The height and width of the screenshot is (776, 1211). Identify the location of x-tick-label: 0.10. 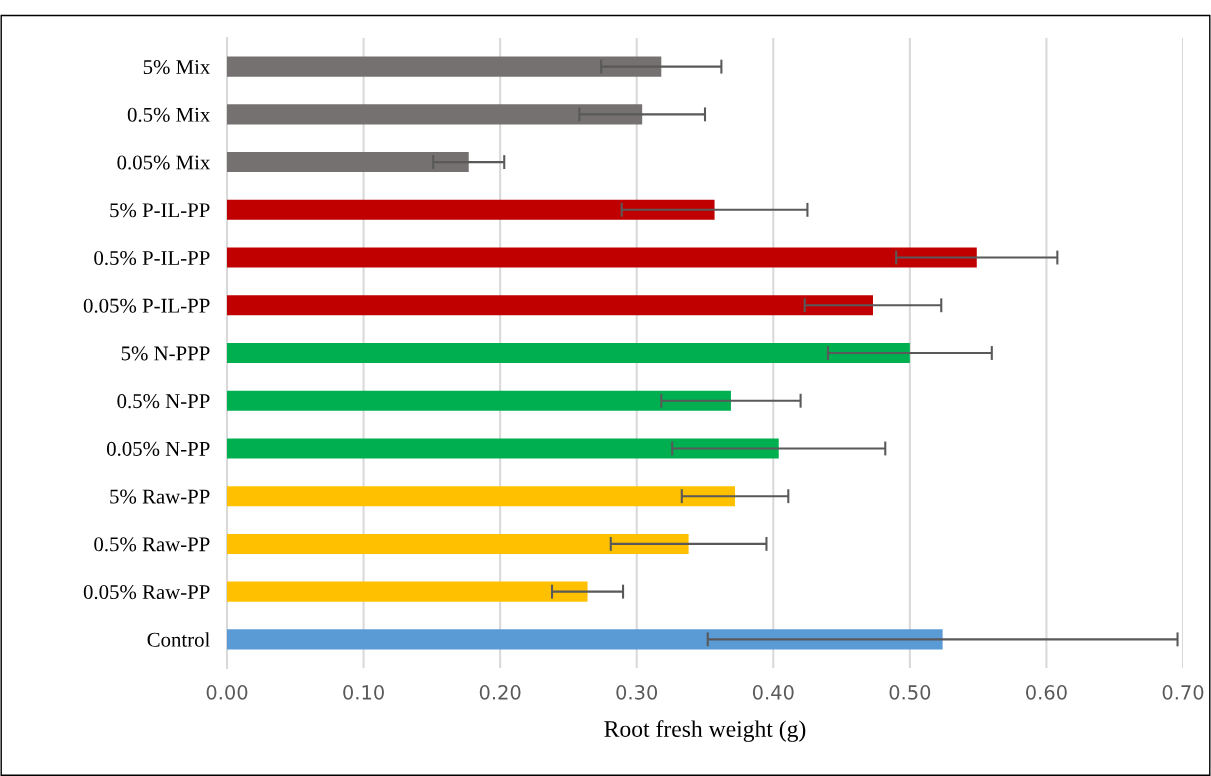
(363, 692).